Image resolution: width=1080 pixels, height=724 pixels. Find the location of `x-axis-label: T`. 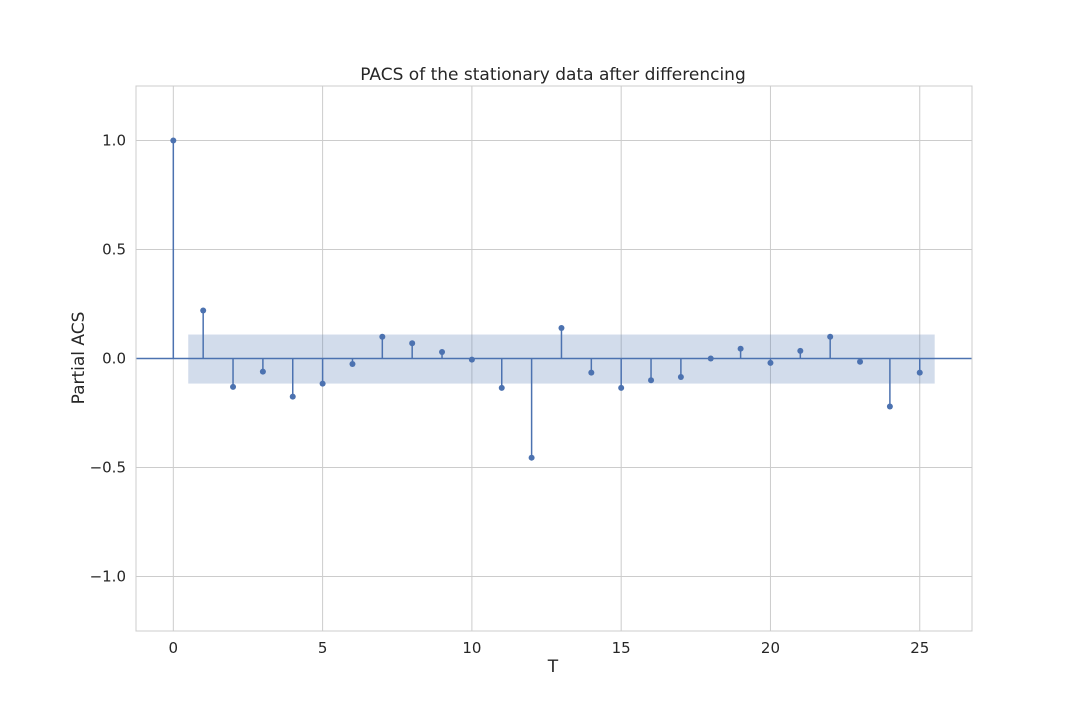

x-axis-label: T is located at coordinates (553, 667).